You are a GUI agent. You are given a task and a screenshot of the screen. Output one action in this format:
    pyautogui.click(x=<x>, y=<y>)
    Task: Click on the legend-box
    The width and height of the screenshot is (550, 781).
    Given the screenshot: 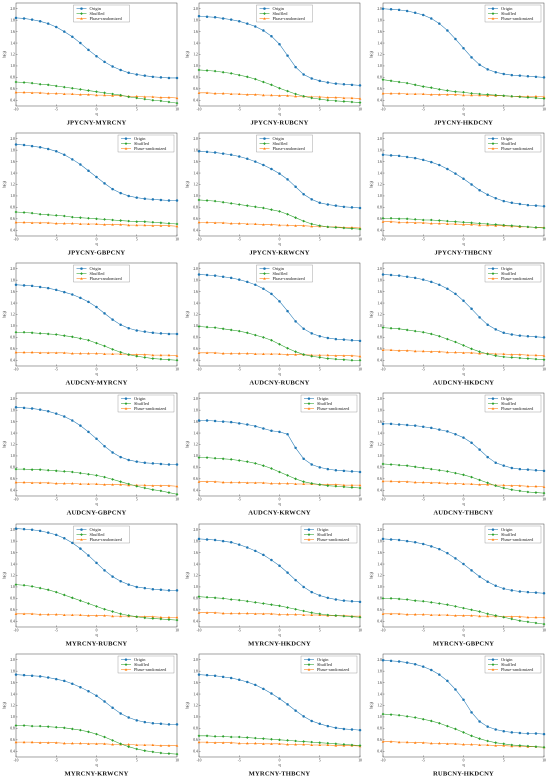 What is the action you would take?
    pyautogui.click(x=284, y=274)
    